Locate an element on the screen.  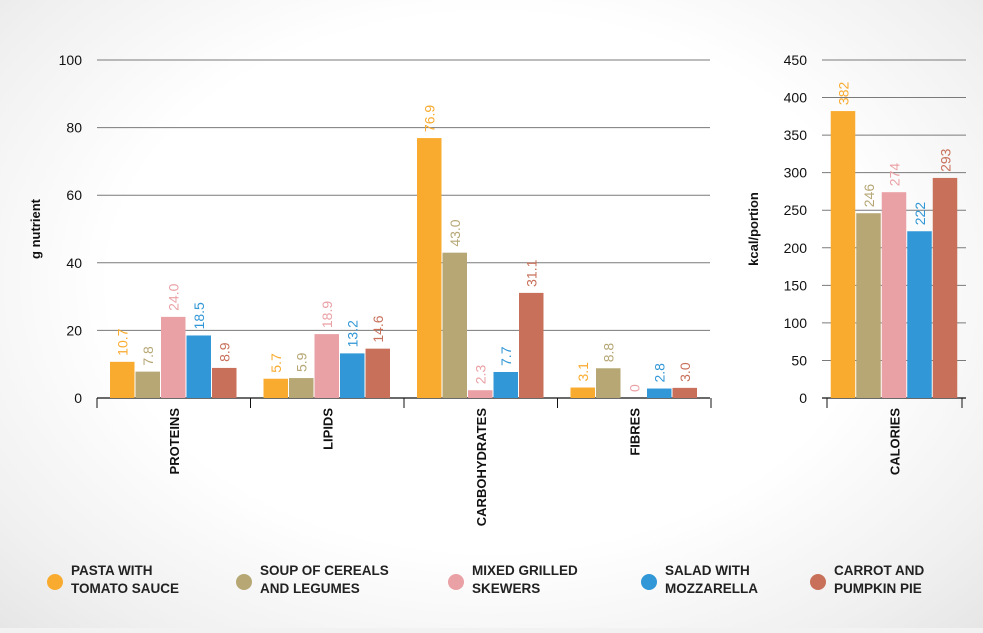
category-label-proteins: PROTEINS is located at coordinates (174, 441).